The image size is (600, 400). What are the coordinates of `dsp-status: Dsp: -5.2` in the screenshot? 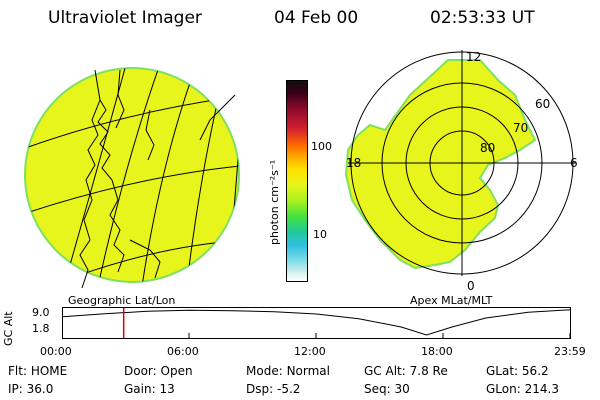 It's located at (273, 389).